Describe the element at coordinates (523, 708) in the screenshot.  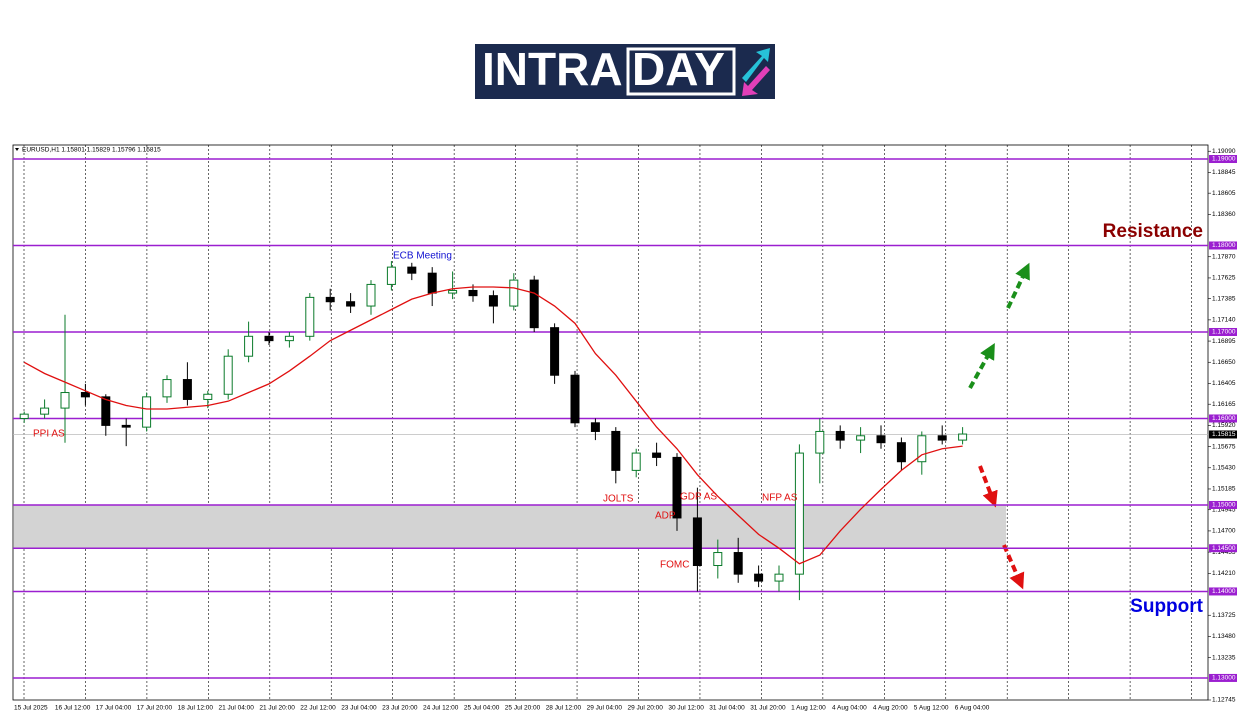
I see `x-tick-label: 25 Jul 20:00` at that location.